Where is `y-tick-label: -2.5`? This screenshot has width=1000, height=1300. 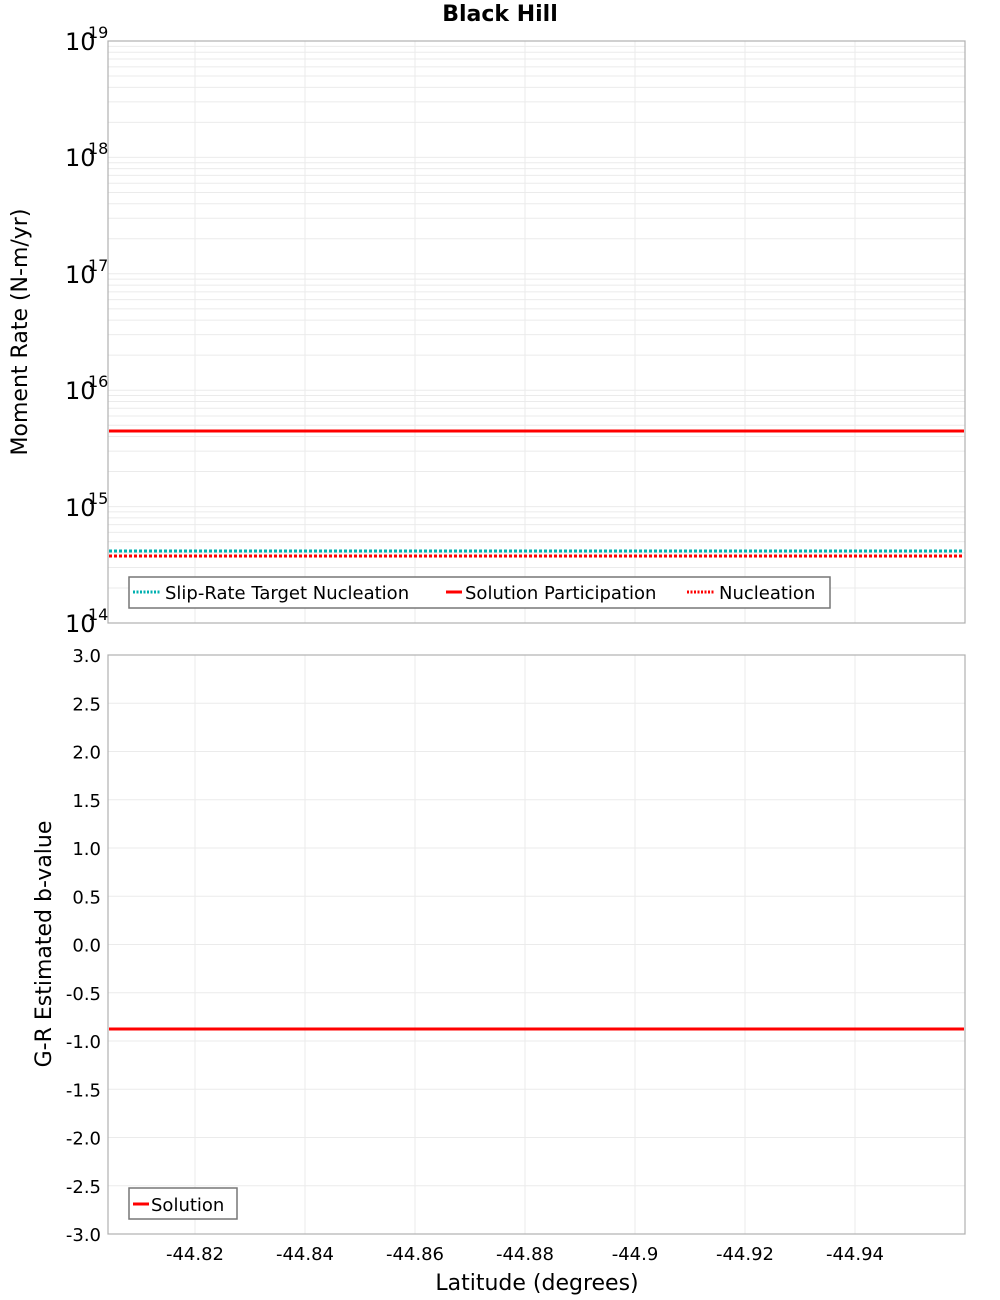 y-tick-label: -2.5 is located at coordinates (83, 1187).